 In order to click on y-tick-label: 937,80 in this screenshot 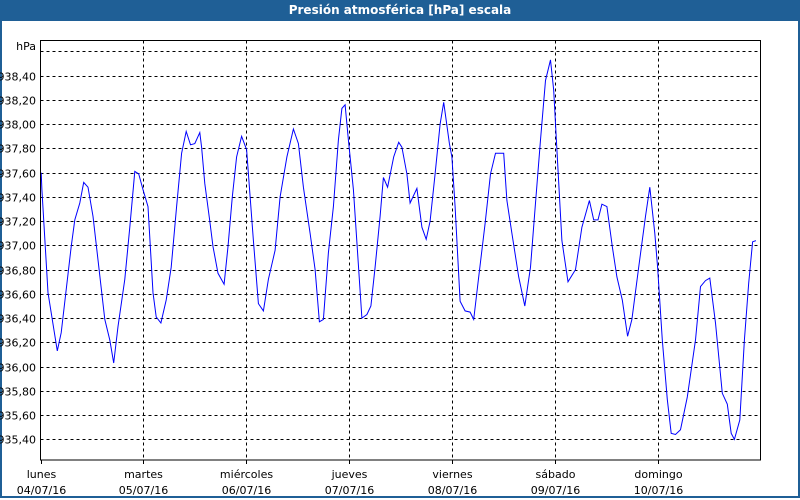, I will do `click(18, 149)`.